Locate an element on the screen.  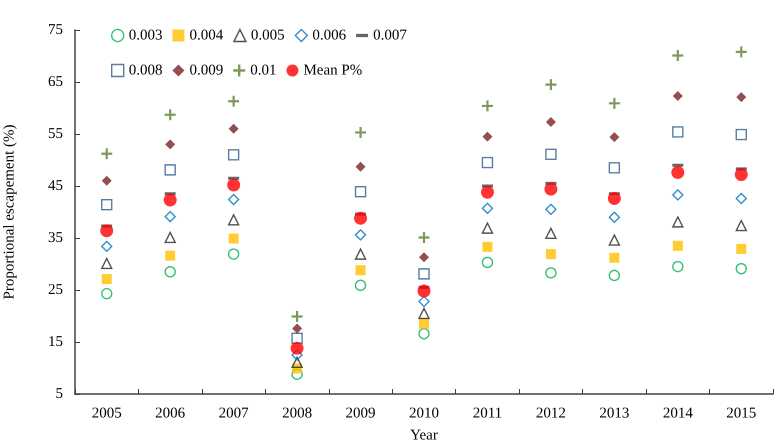
legend-label: 0.007 is located at coordinates (390, 36).